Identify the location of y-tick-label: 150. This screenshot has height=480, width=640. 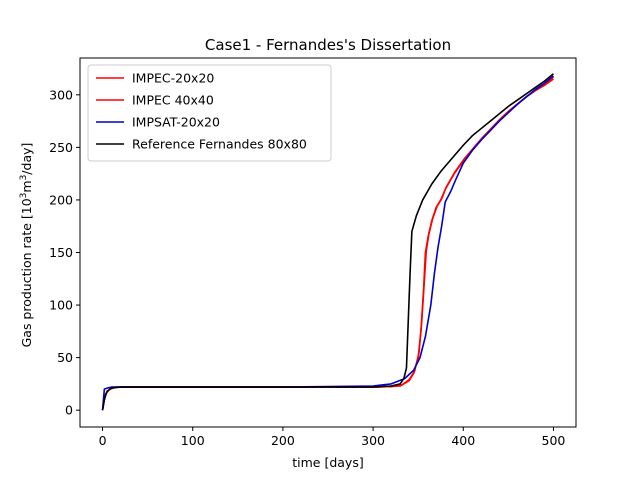
(61, 252).